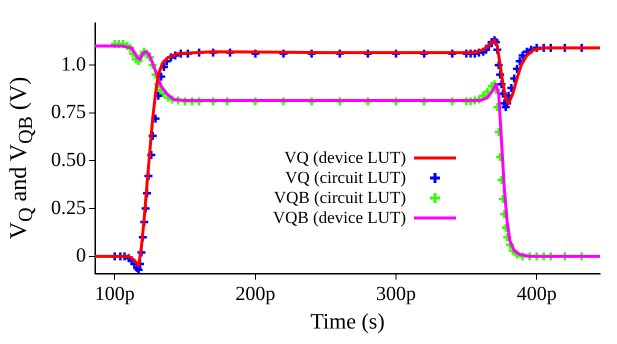 The width and height of the screenshot is (617, 344). I want to click on y-tick-label: 1.0, so click(73, 64).